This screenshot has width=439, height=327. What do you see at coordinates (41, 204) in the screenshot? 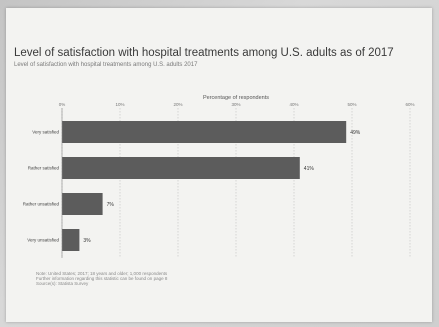
I see `category-label: Rather unsatisfied` at bounding box center [41, 204].